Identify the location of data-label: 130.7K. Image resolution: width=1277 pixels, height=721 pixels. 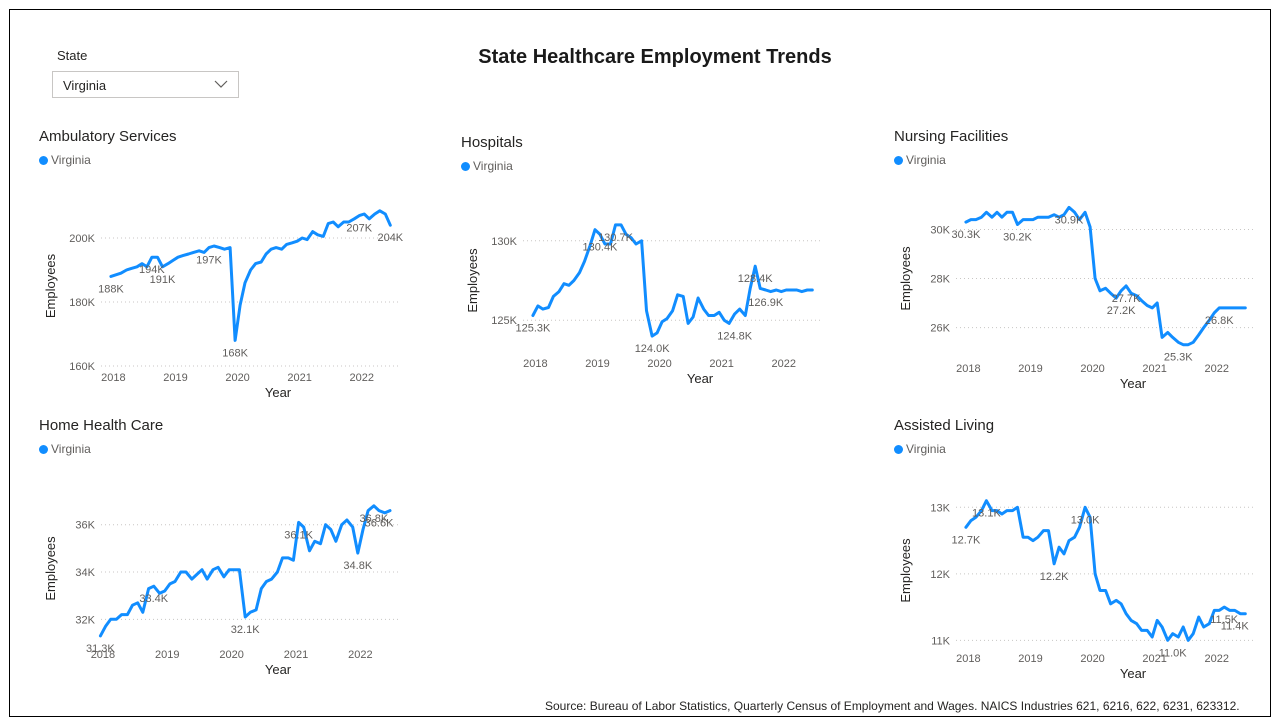
(616, 238).